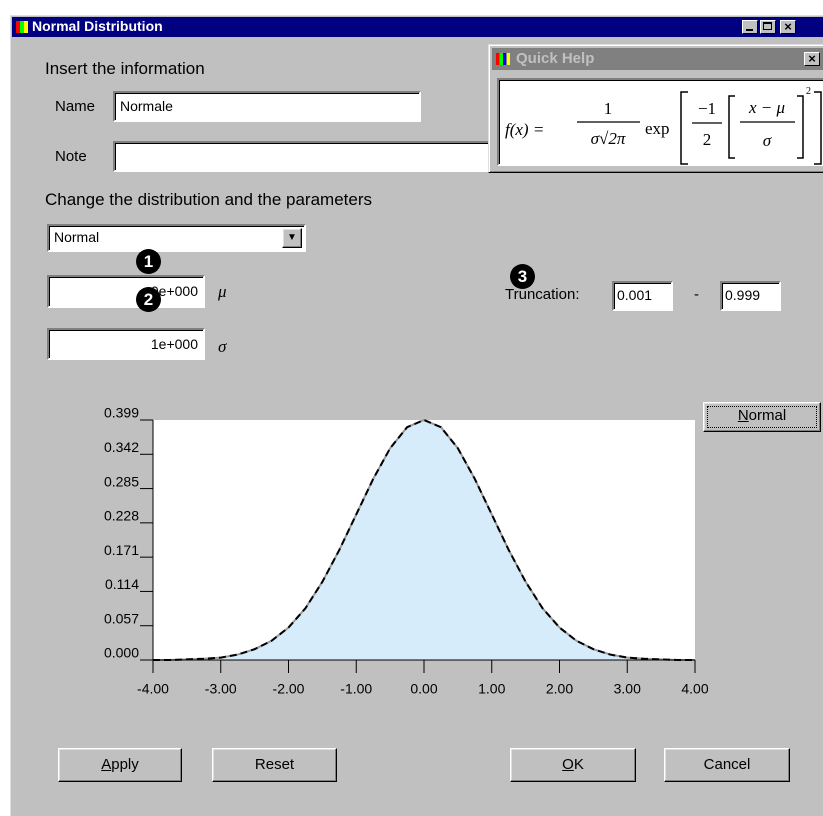  Describe the element at coordinates (356, 689) in the screenshot. I see `x-tick-label: -1.00` at that location.